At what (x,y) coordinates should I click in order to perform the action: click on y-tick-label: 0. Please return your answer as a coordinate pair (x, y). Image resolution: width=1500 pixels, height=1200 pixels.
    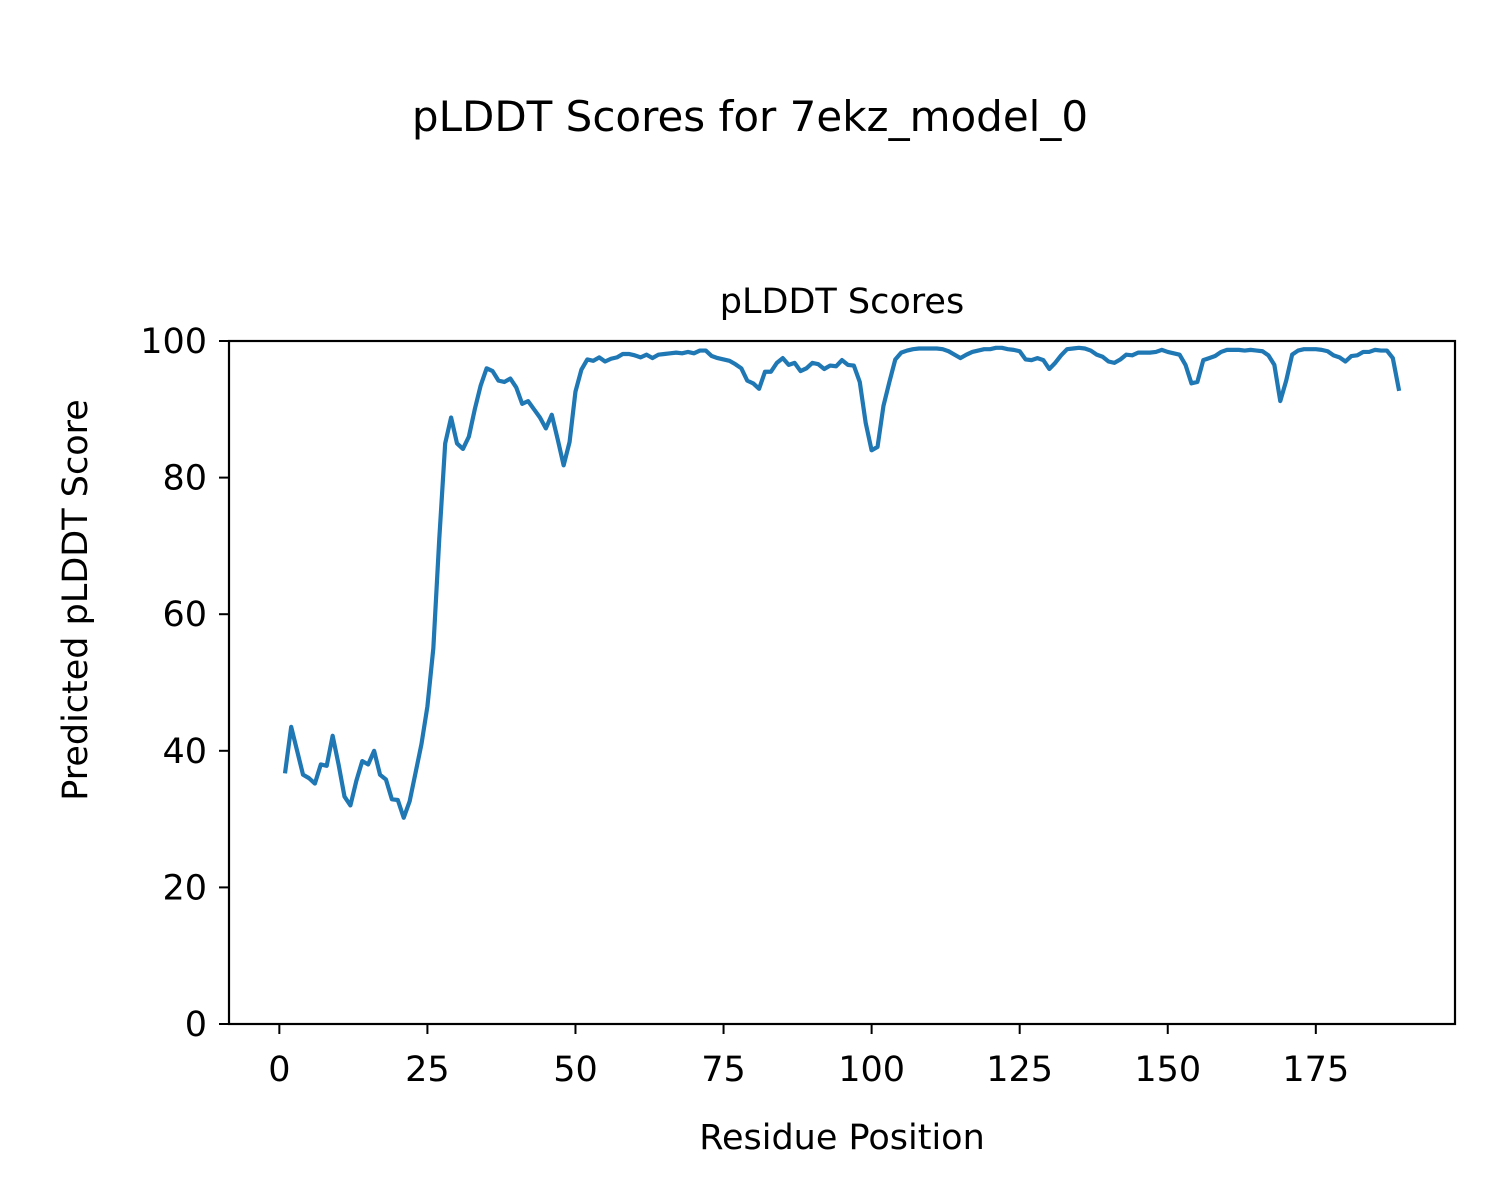
    Looking at the image, I should click on (196, 1025).